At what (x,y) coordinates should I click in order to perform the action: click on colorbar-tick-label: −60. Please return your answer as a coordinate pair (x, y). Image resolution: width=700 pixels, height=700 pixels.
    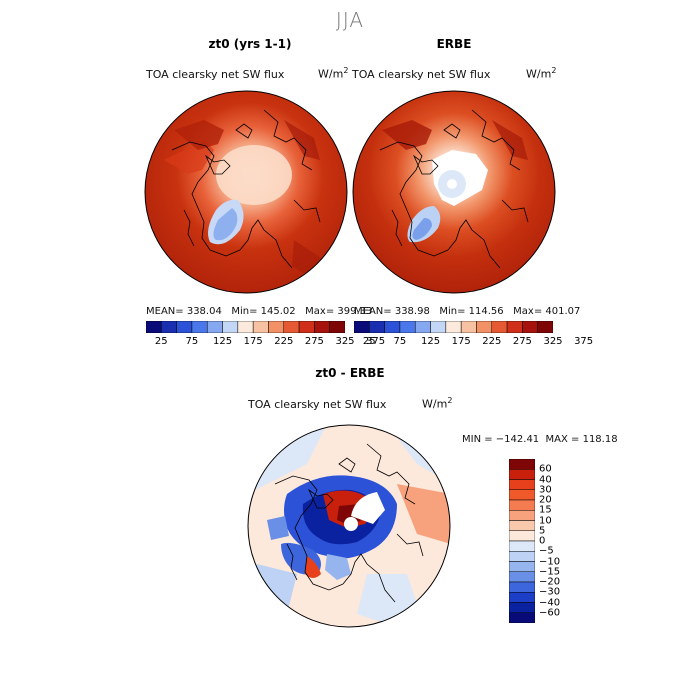
    Looking at the image, I should click on (550, 613).